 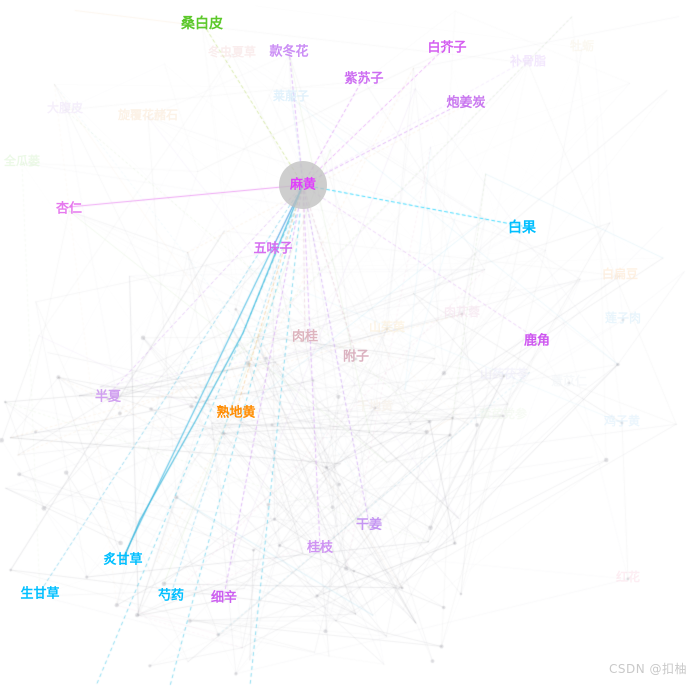 I want to click on graph-node-label: 旋覆花赭石, so click(x=148, y=115).